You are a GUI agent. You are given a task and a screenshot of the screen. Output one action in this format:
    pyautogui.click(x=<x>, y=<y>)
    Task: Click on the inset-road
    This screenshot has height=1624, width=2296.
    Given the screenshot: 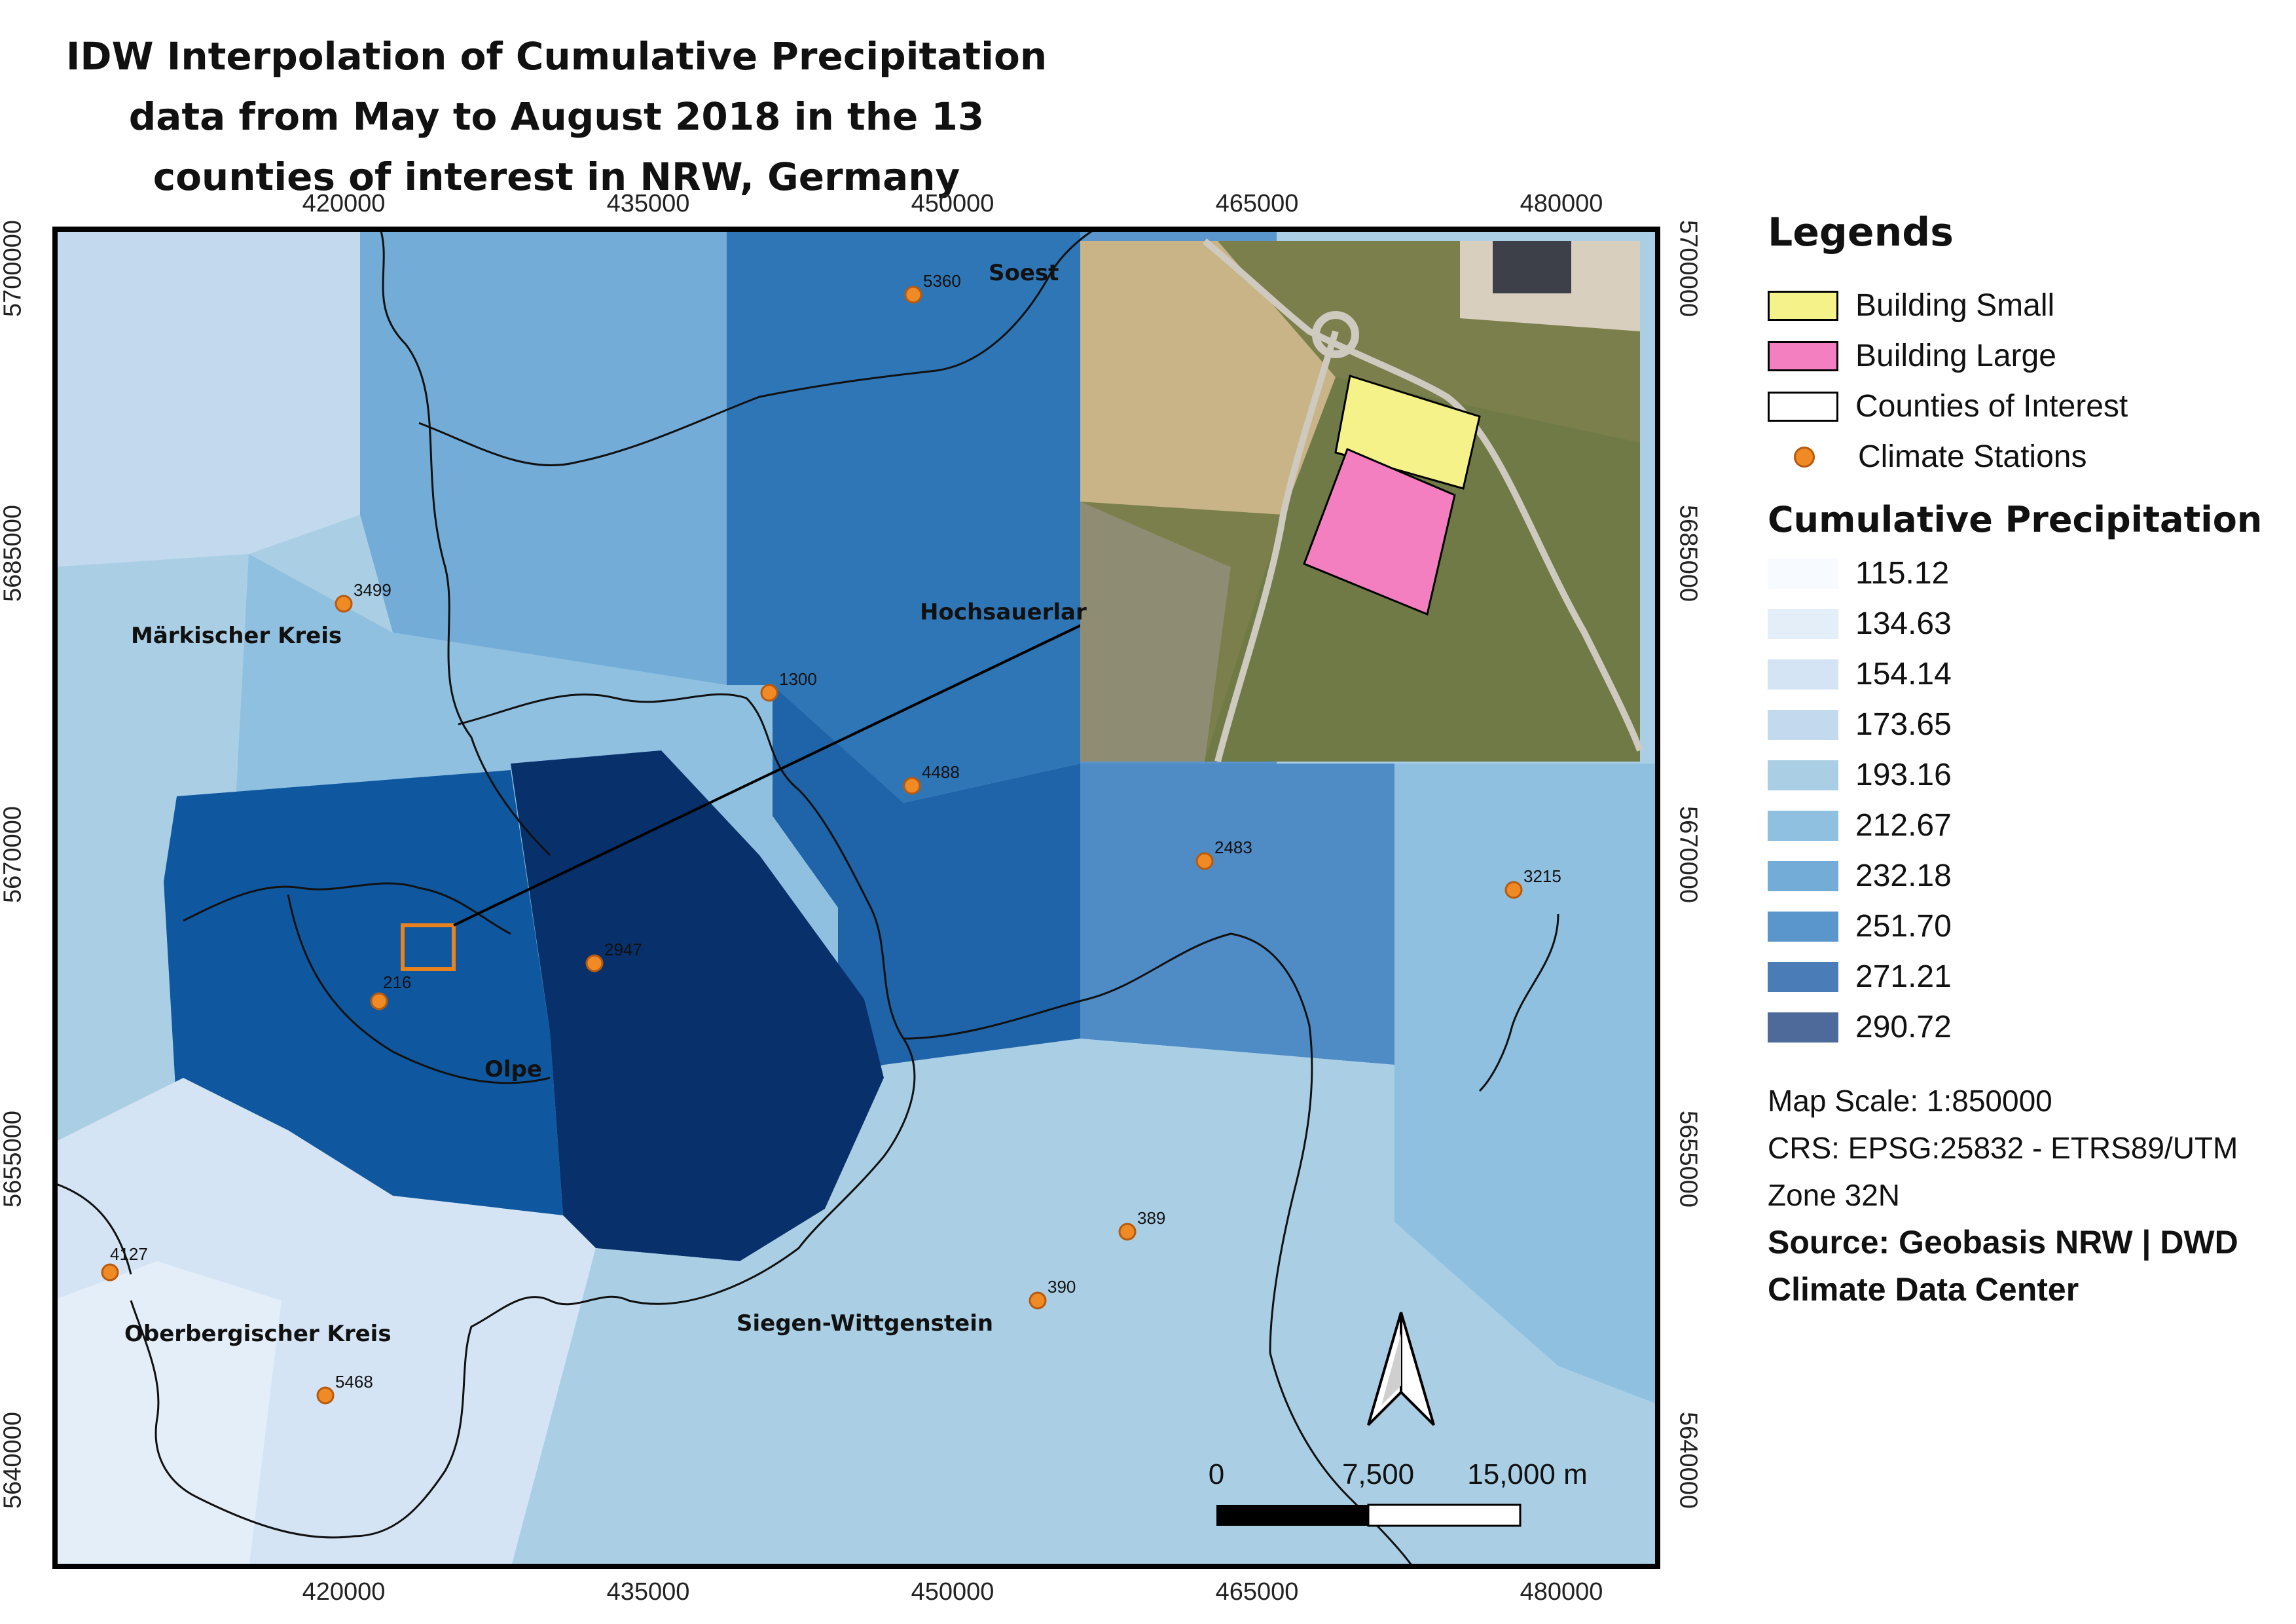 What is the action you would take?
    pyautogui.click(x=1276, y=546)
    